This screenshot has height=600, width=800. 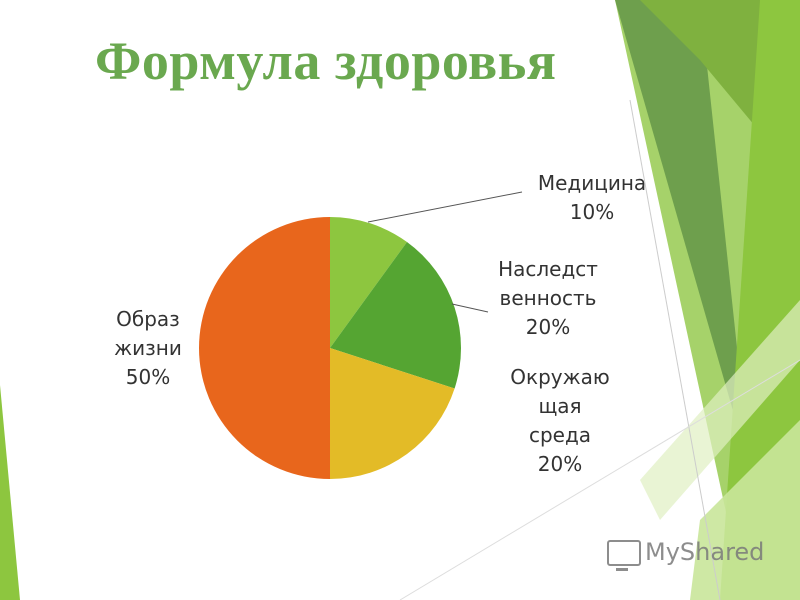 What do you see at coordinates (548, 298) in the screenshot?
I see `data-label-2: Наследст венность 20%` at bounding box center [548, 298].